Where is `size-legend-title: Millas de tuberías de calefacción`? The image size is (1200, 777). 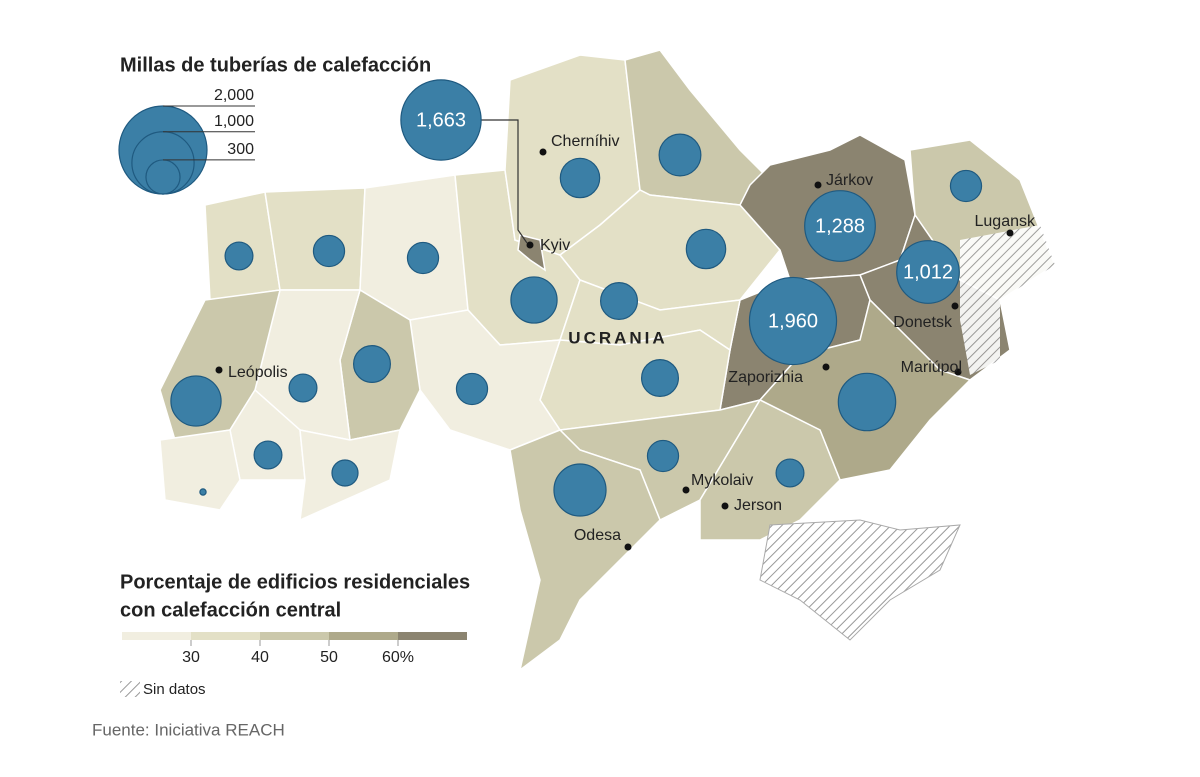 size-legend-title: Millas de tuberías de calefacción is located at coordinates (275, 65).